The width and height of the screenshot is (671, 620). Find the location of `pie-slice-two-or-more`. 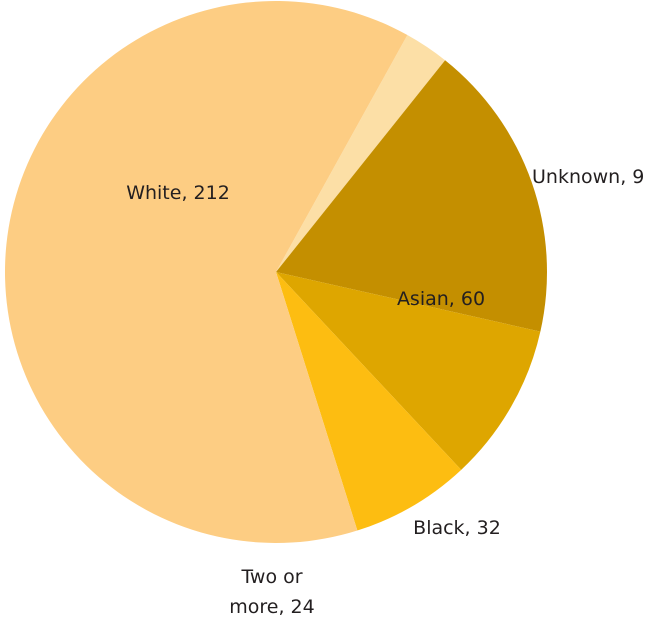

pie-slice-two-or-more is located at coordinates (369, 401).